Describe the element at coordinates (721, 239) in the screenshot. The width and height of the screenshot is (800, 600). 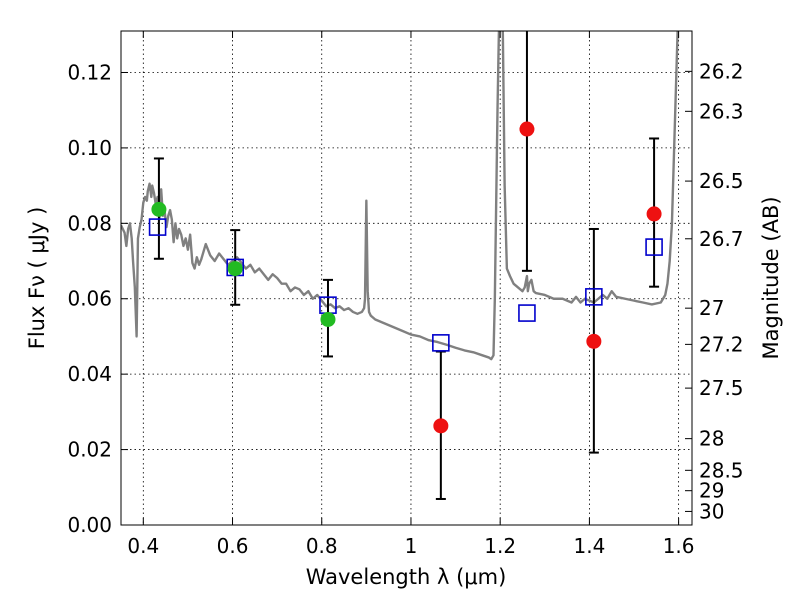
I see `mag-tick-label: 26.7` at that location.